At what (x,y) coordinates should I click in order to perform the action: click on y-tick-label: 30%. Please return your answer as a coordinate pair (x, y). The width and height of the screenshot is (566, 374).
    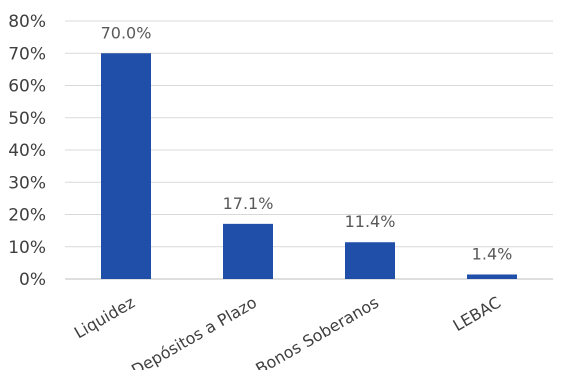
    Looking at the image, I should click on (27, 183).